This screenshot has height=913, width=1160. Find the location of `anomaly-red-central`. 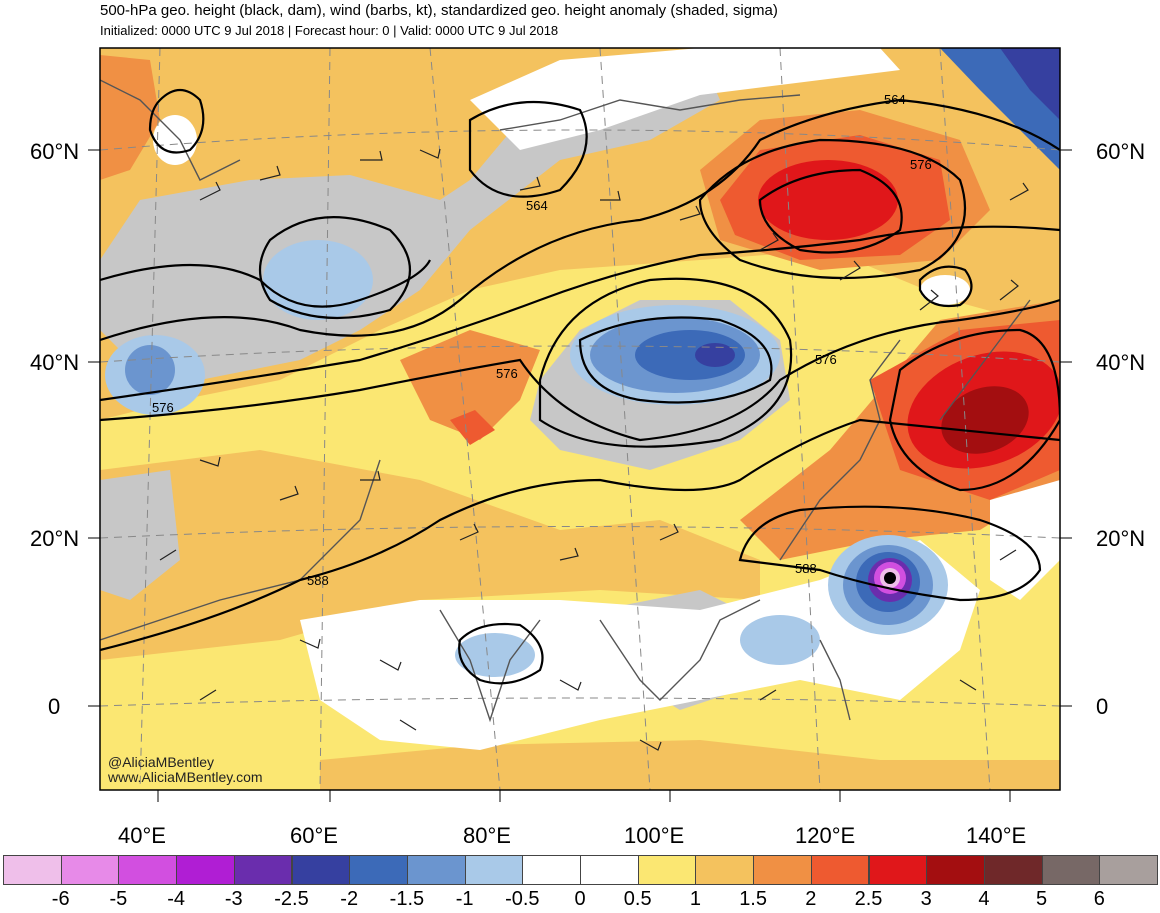

anomaly-red-central is located at coordinates (472, 427).